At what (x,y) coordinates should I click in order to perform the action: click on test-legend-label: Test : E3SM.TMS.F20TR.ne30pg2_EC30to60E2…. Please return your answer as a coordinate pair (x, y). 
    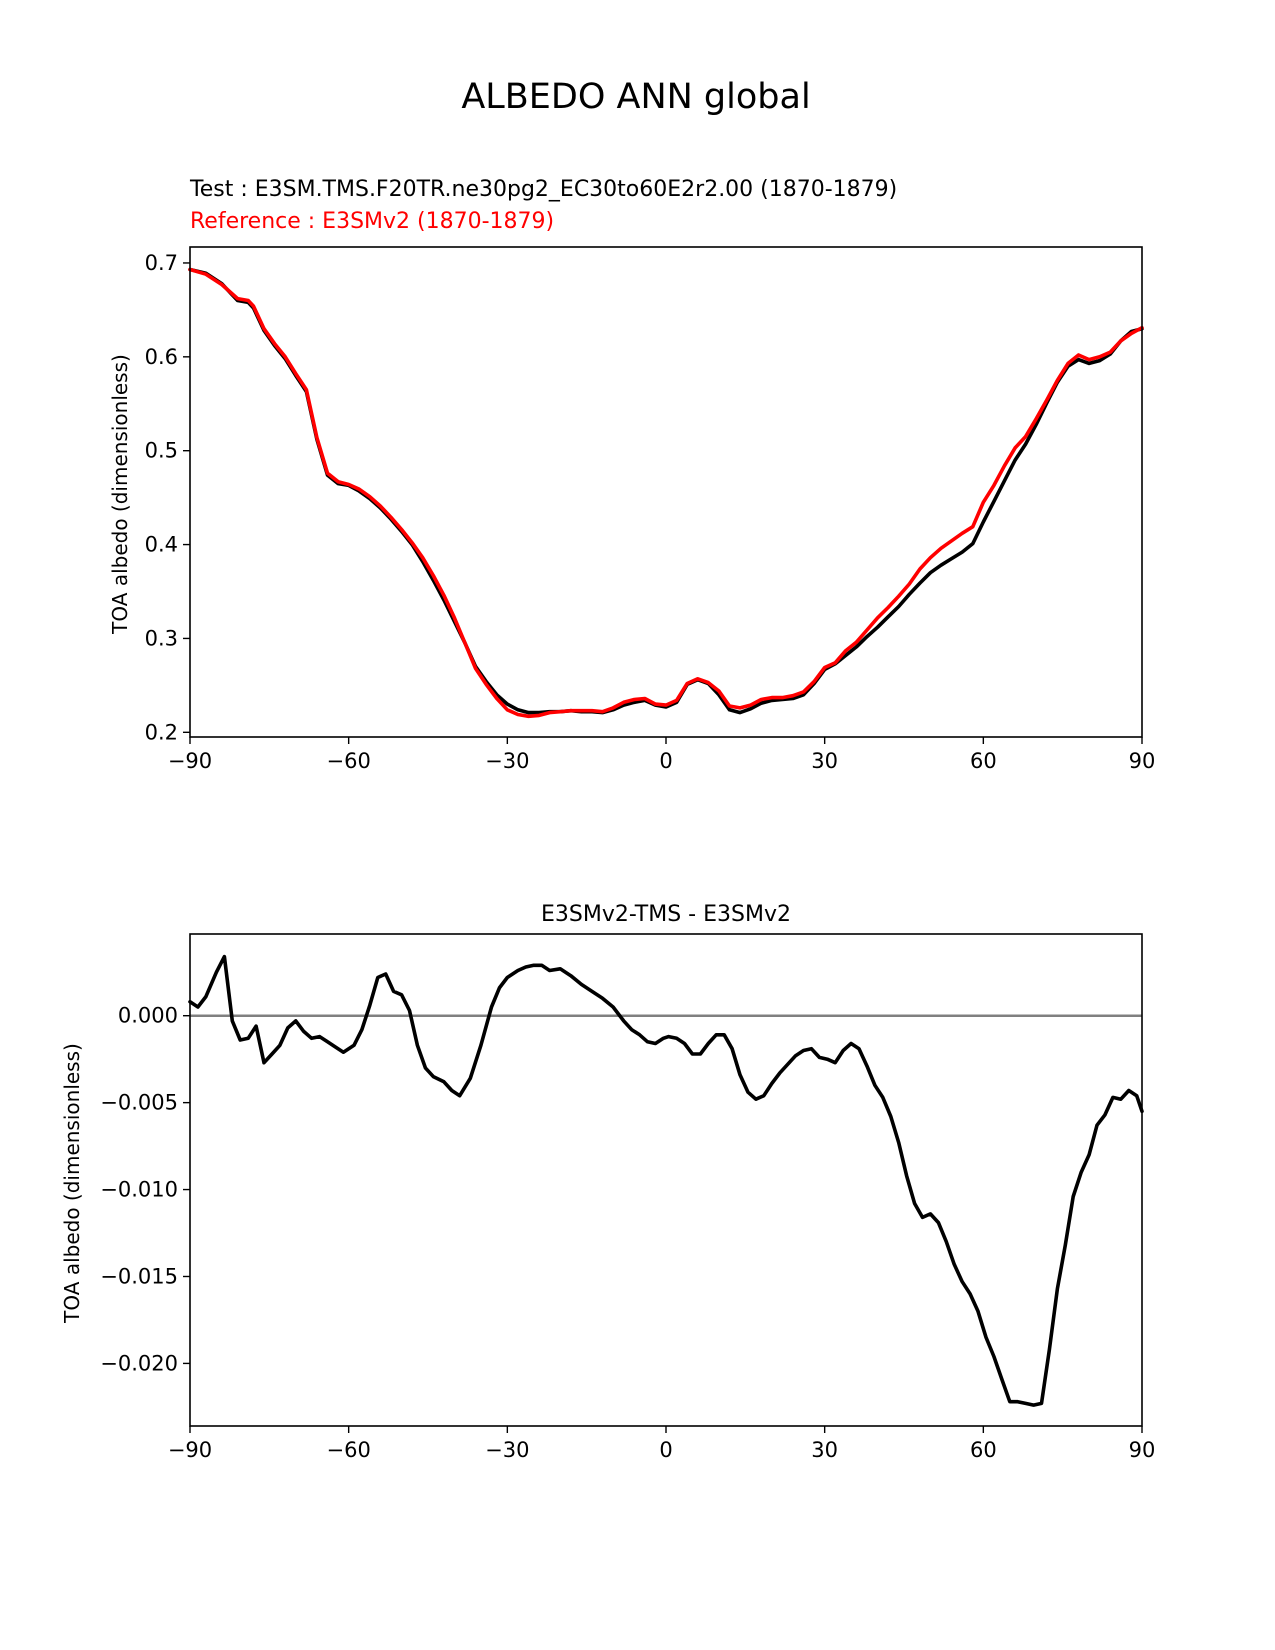
    Looking at the image, I should click on (543, 189).